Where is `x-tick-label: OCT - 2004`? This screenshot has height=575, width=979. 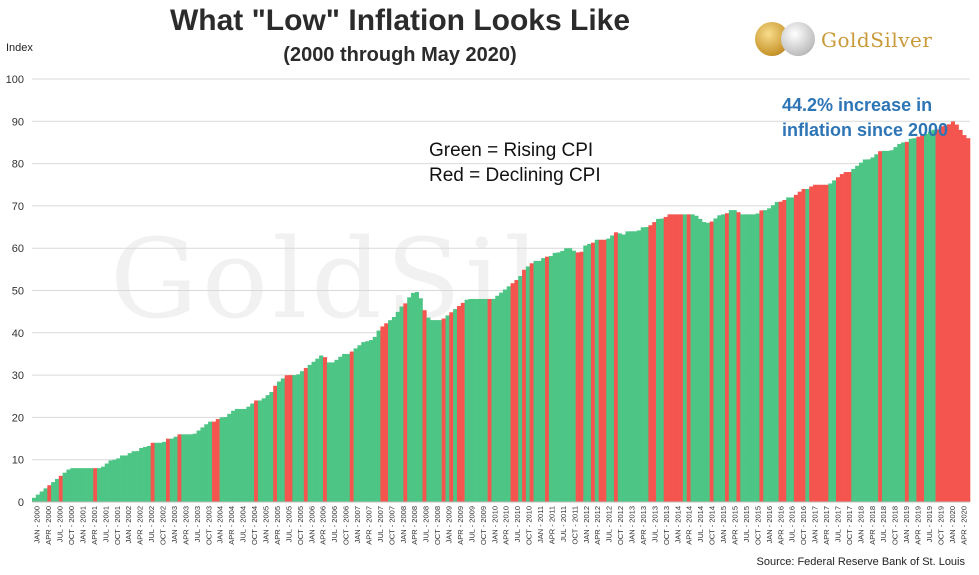 x-tick-label: OCT - 2004 is located at coordinates (254, 525).